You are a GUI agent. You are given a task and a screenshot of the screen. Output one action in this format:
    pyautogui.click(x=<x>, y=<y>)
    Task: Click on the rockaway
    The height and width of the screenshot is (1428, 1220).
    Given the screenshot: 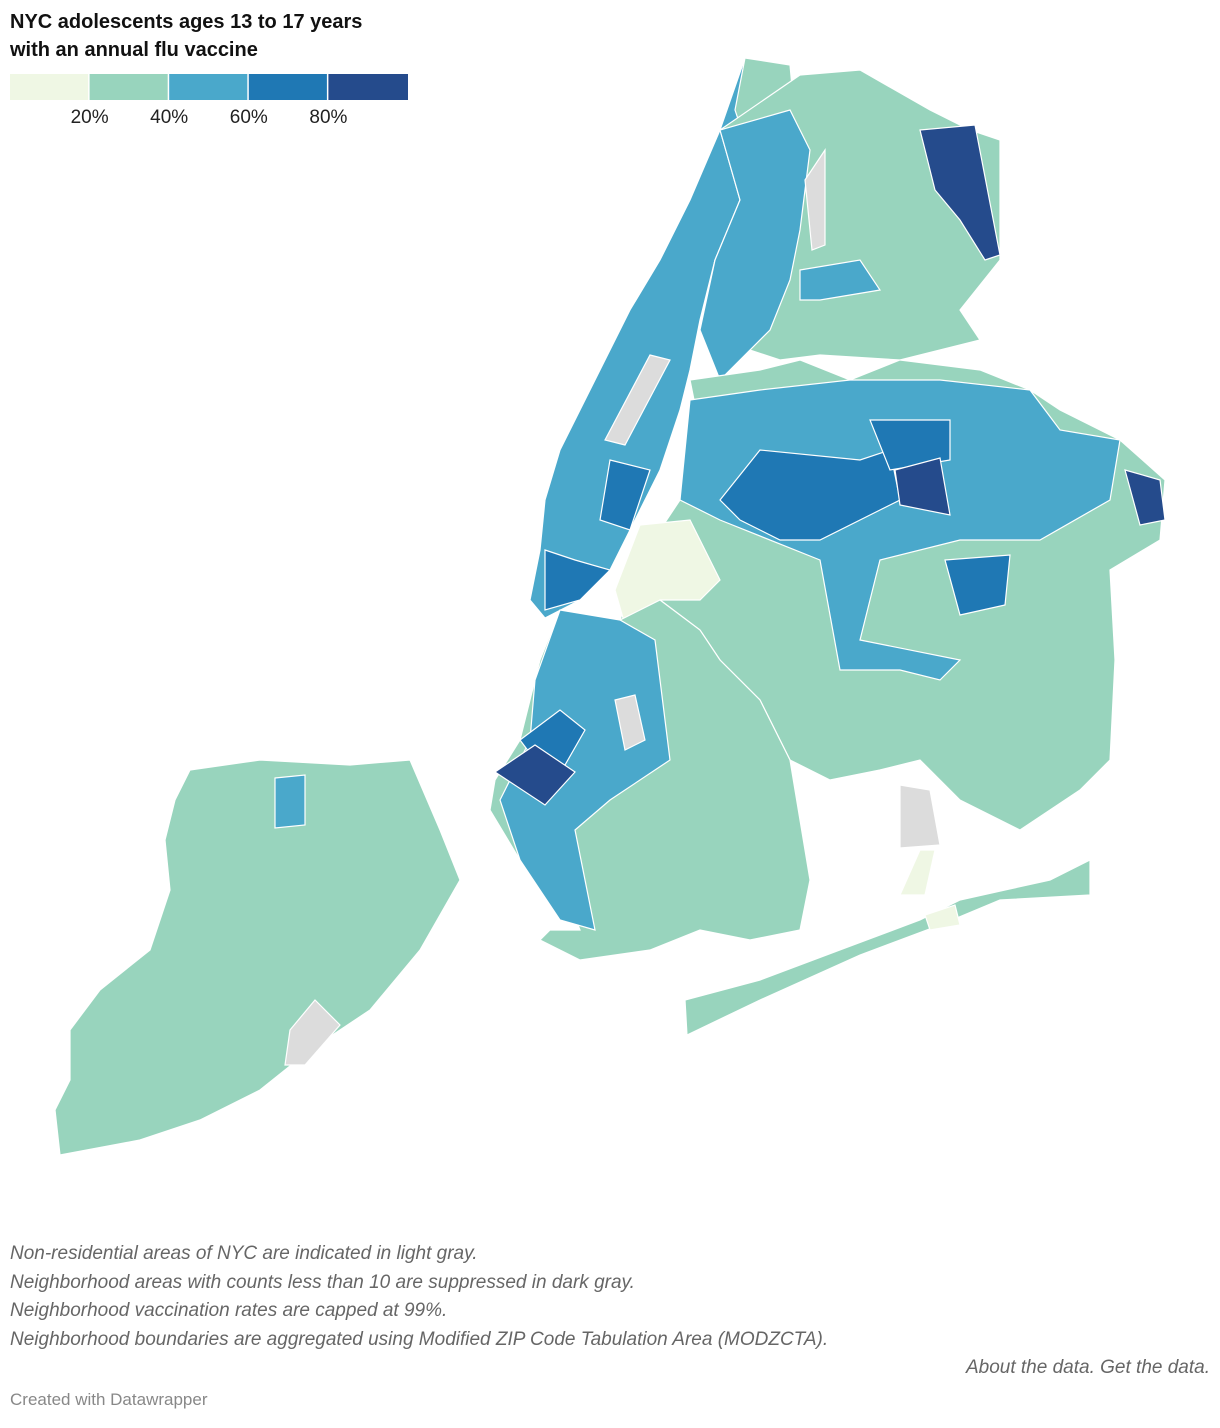 What is the action you would take?
    pyautogui.click(x=887, y=947)
    